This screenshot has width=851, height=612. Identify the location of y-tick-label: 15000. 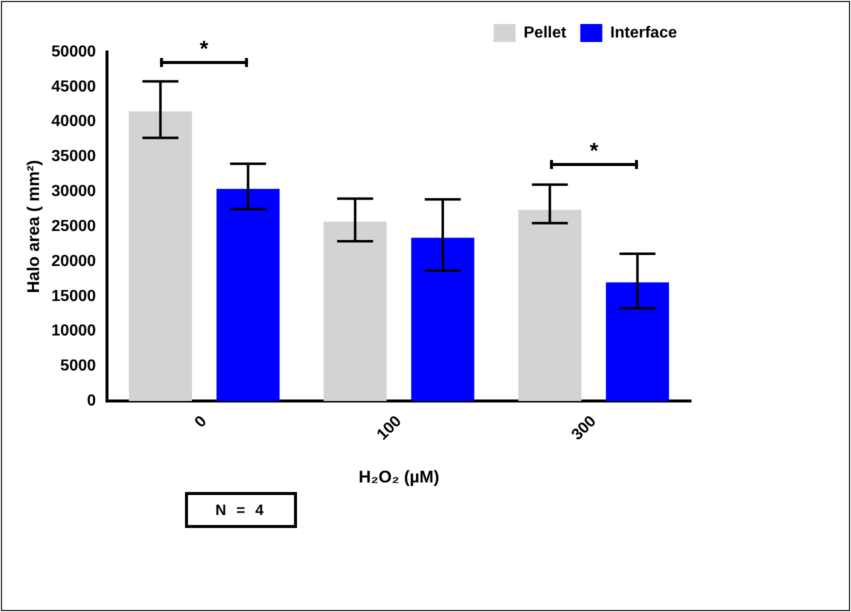
(73, 296).